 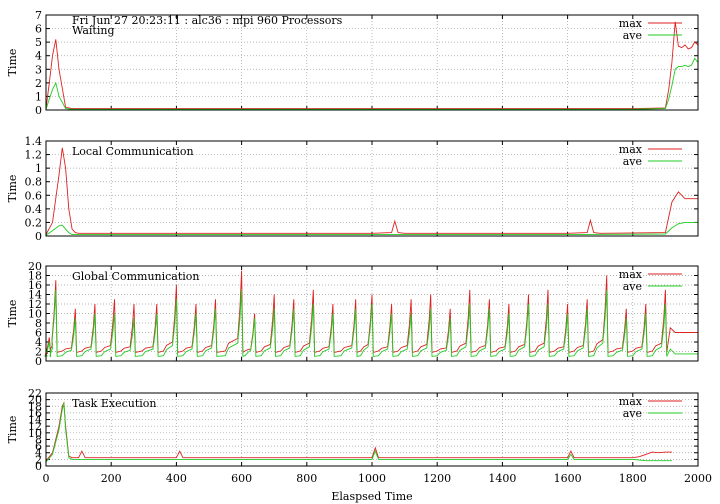 What do you see at coordinates (35, 393) in the screenshot?
I see `y-tick-label: 22` at bounding box center [35, 393].